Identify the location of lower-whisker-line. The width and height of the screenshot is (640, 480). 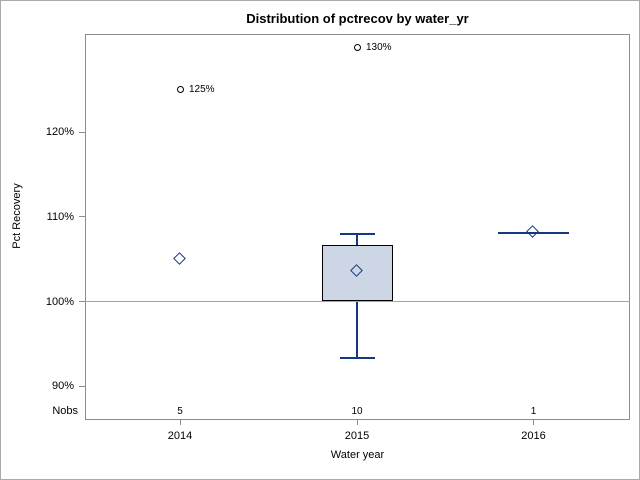
(357, 330).